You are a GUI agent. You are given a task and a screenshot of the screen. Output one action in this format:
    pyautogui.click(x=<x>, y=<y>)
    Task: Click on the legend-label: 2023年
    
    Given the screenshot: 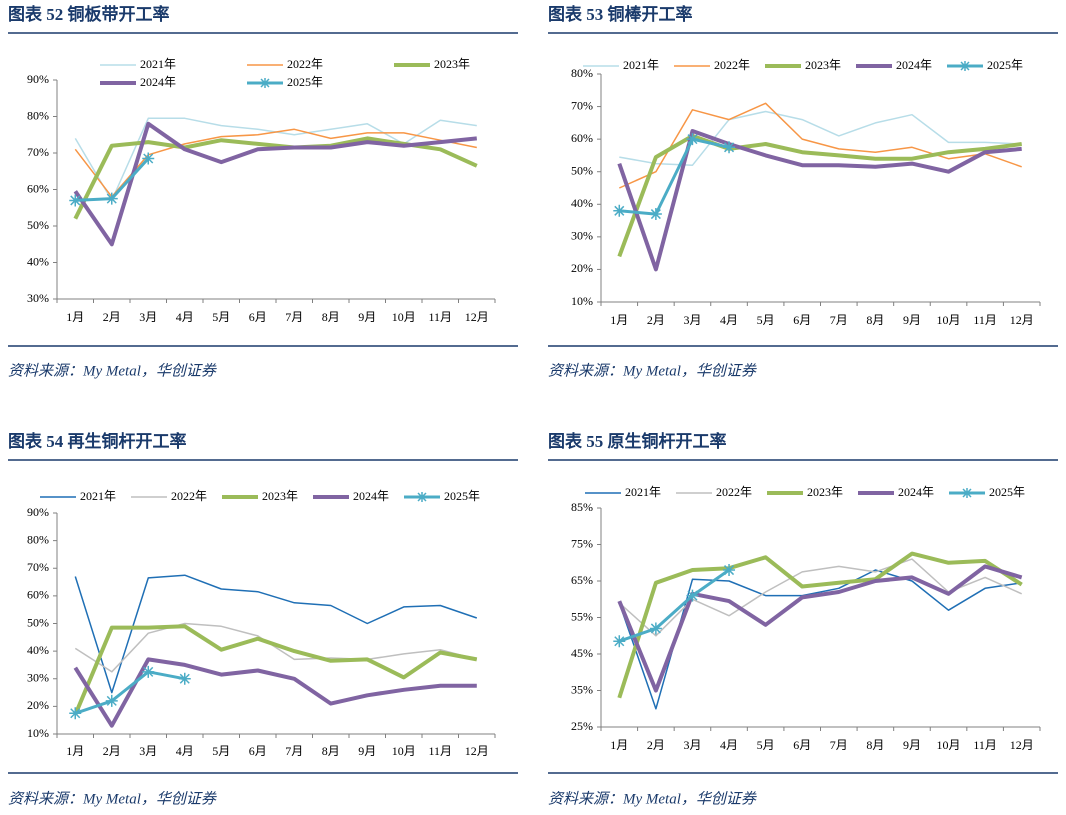 What is the action you would take?
    pyautogui.click(x=823, y=65)
    